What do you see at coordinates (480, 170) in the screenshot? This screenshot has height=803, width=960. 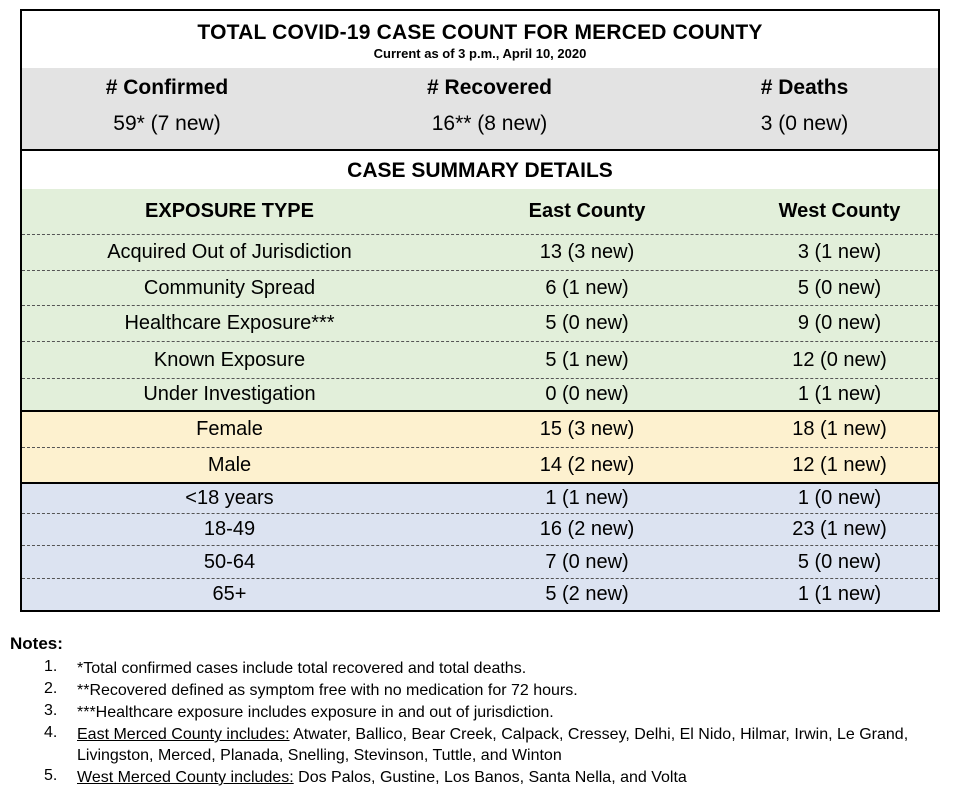 I see `summary-title: CASE SUMMARY DETAILS` at bounding box center [480, 170].